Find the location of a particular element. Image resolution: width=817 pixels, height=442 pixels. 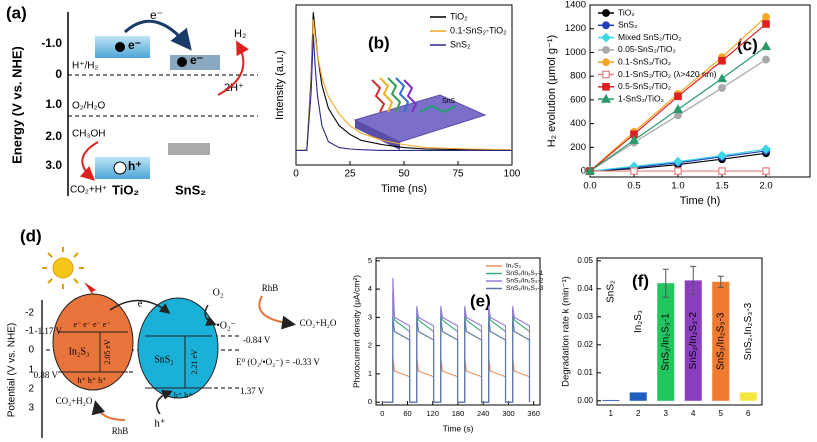

y-tick-label: 0.02 is located at coordinates (585, 344).